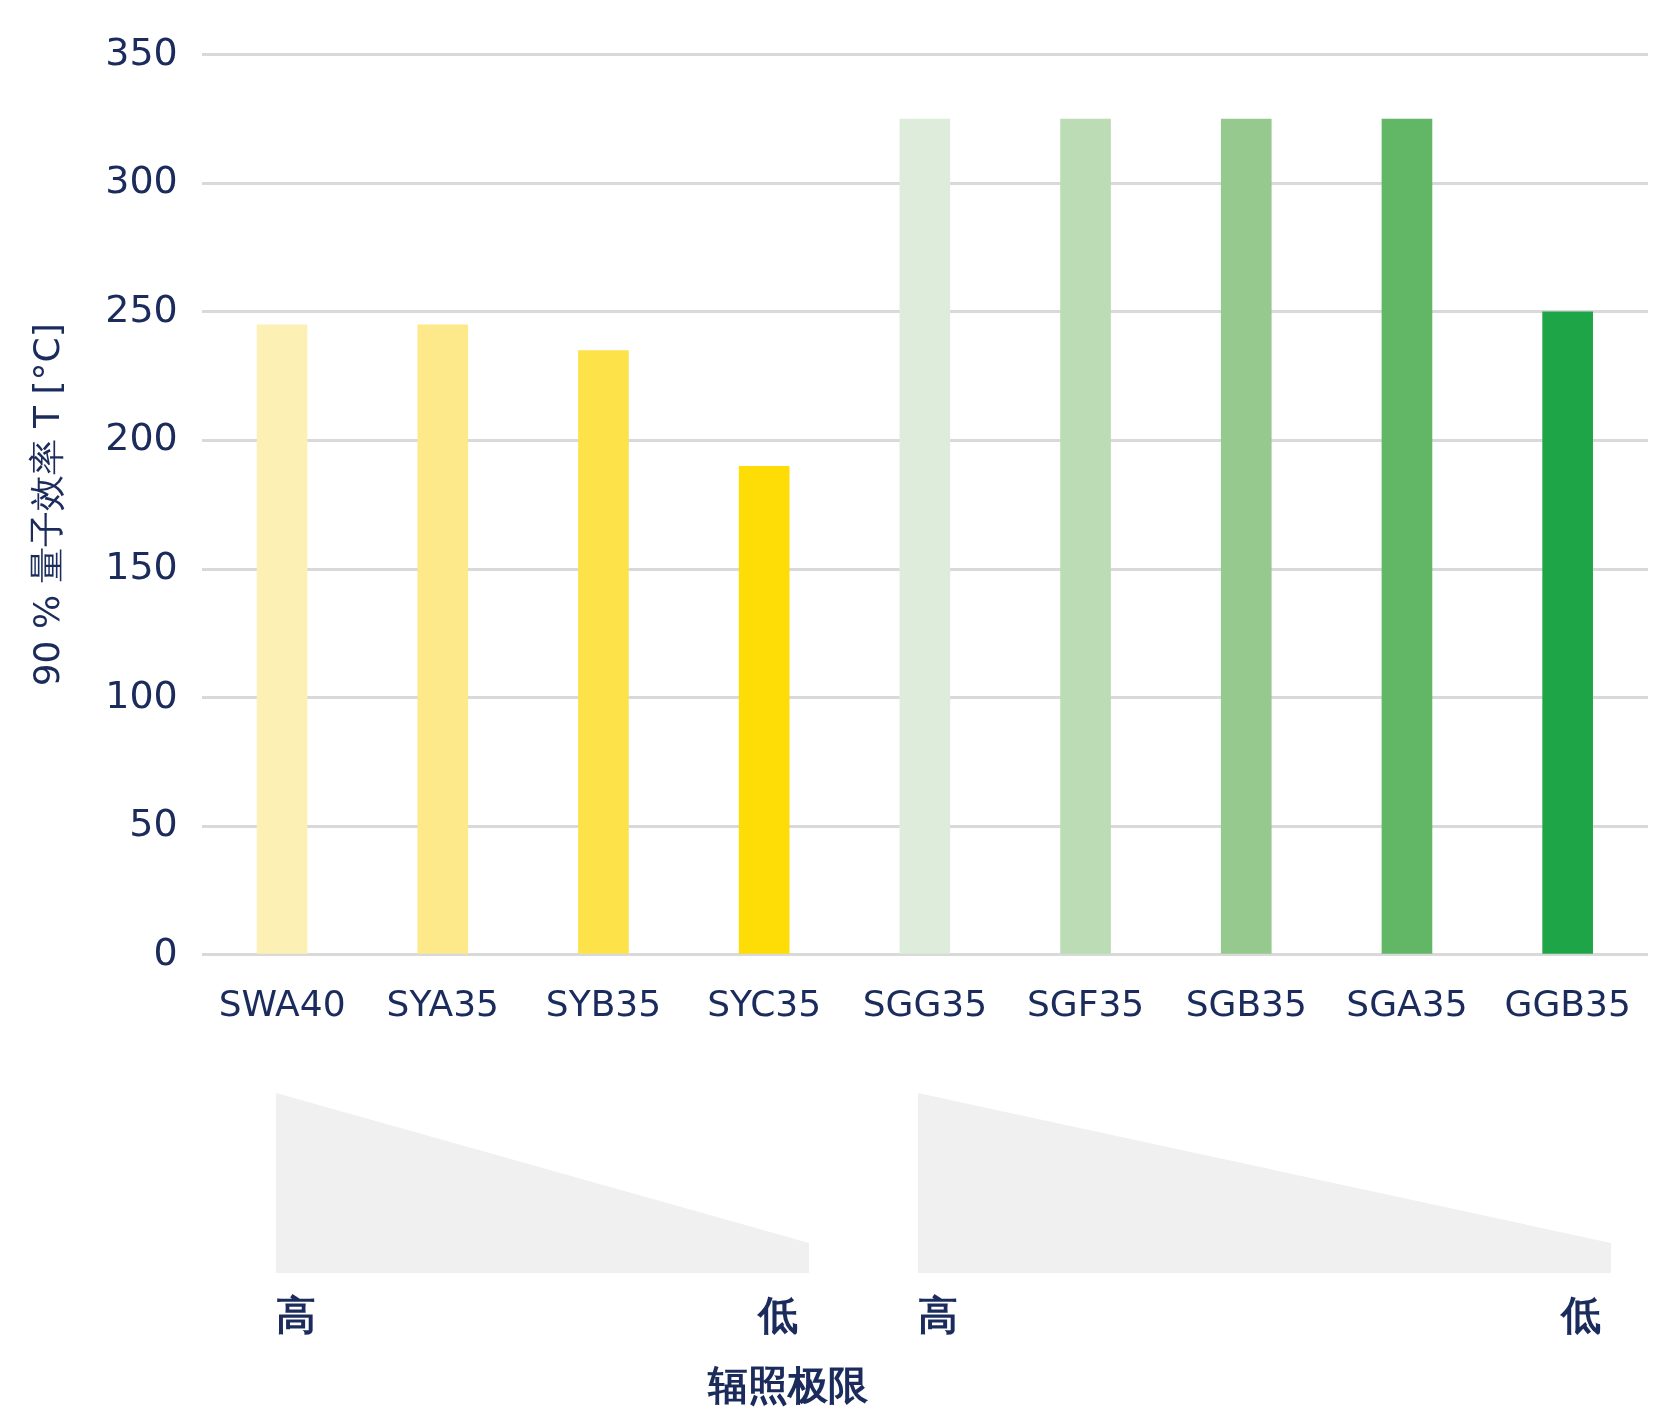 The width and height of the screenshot is (1680, 1415). I want to click on x-tick-label: SYC35, so click(764, 1003).